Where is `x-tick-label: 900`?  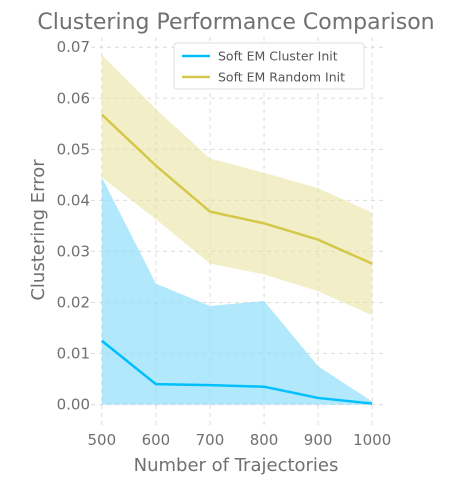
x-tick-label: 900 is located at coordinates (318, 440).